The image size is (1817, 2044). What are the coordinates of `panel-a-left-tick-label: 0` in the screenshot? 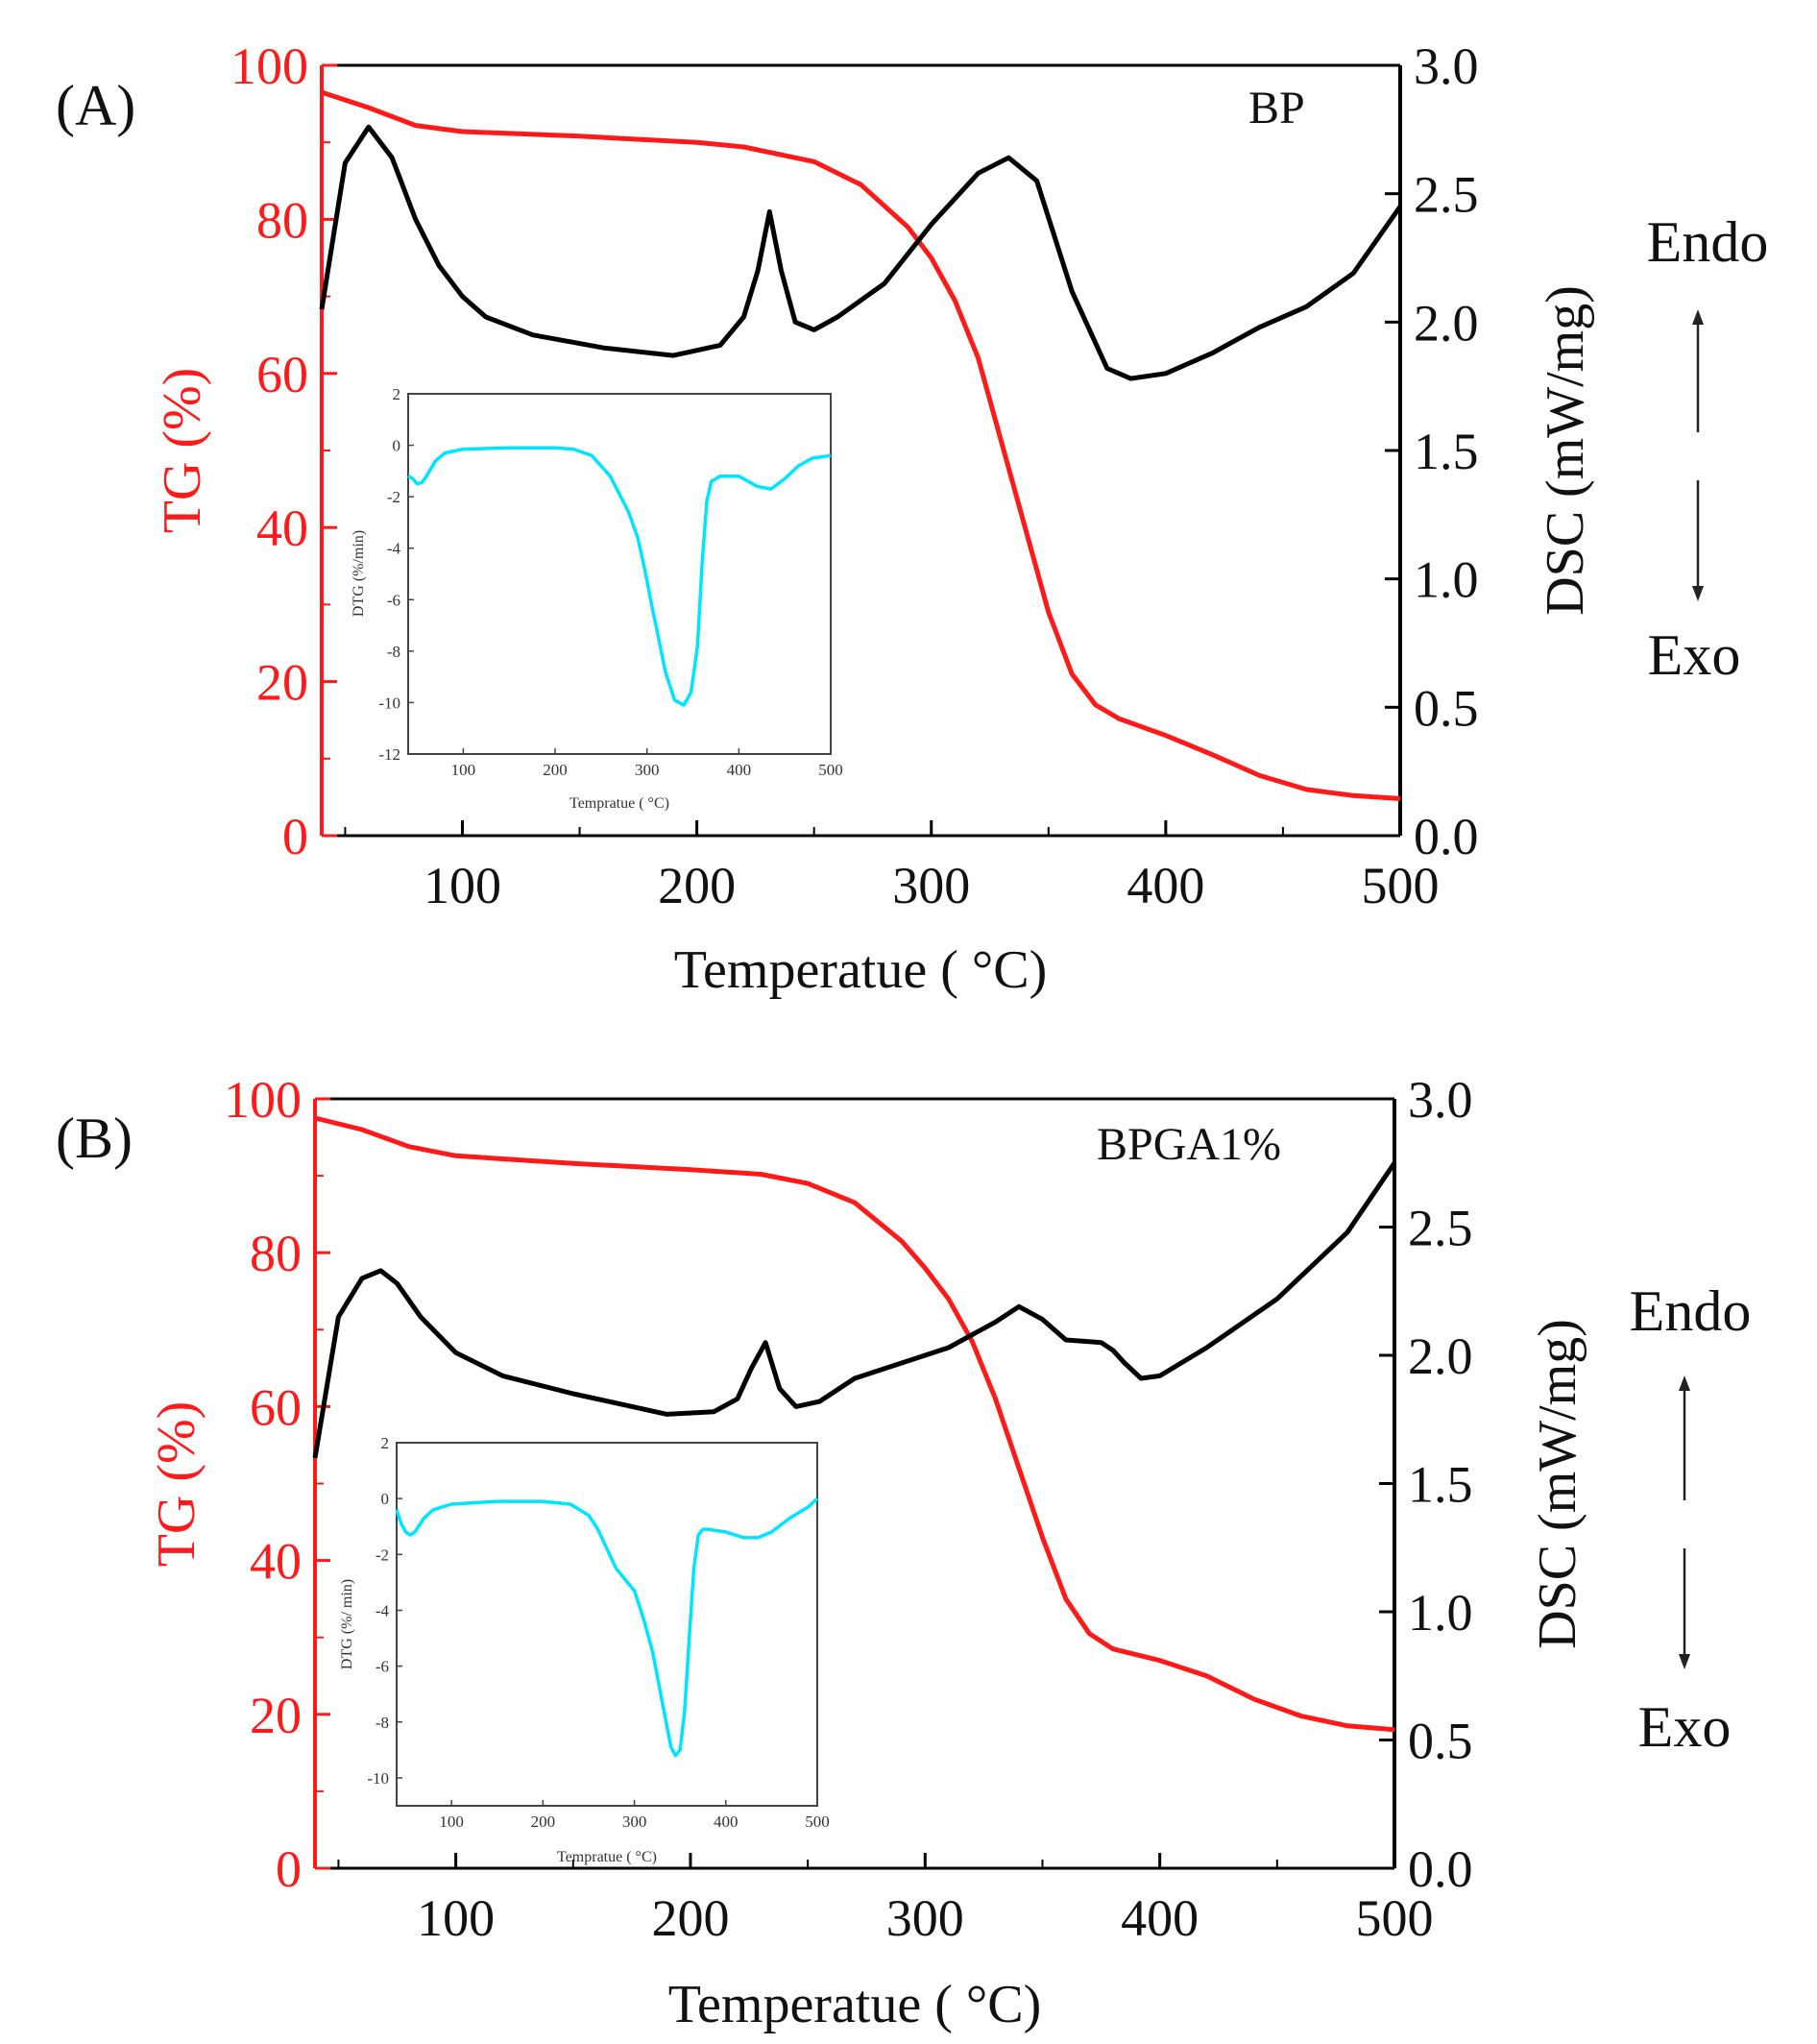 It's located at (295, 836).